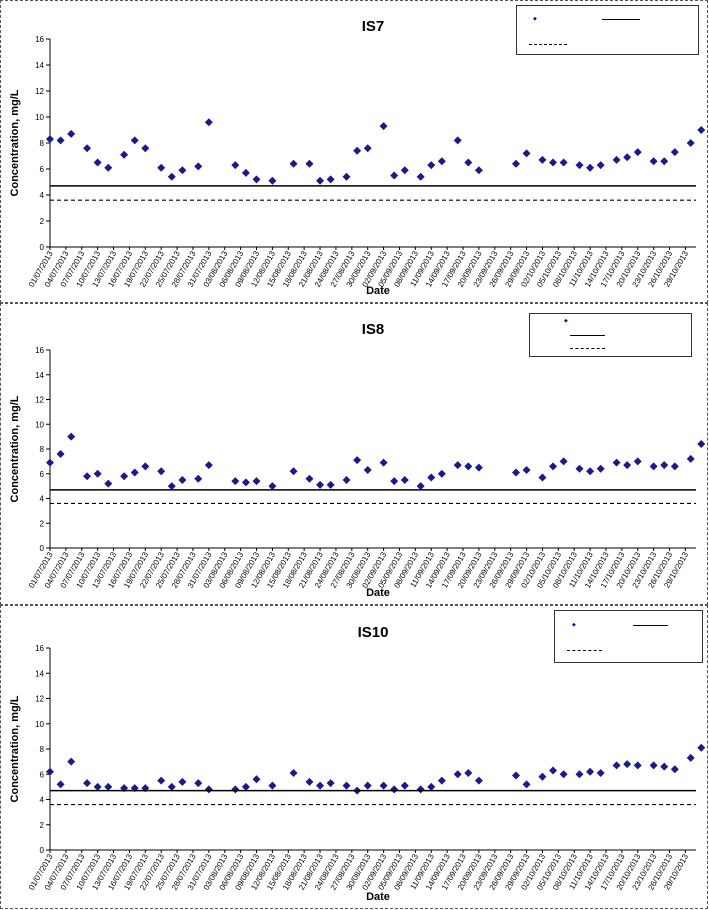  Describe the element at coordinates (42, 195) in the screenshot. I see `y-tick-label: 4` at that location.